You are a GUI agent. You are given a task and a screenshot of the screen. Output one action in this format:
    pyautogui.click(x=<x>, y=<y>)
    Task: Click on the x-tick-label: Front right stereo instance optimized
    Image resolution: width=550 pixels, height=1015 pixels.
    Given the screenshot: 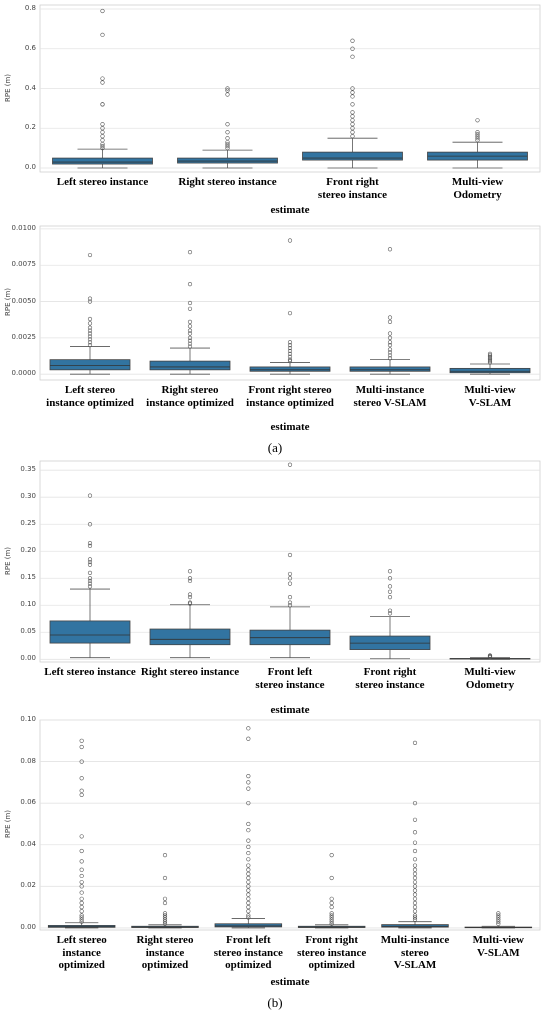 What is the action you would take?
    pyautogui.click(x=332, y=953)
    